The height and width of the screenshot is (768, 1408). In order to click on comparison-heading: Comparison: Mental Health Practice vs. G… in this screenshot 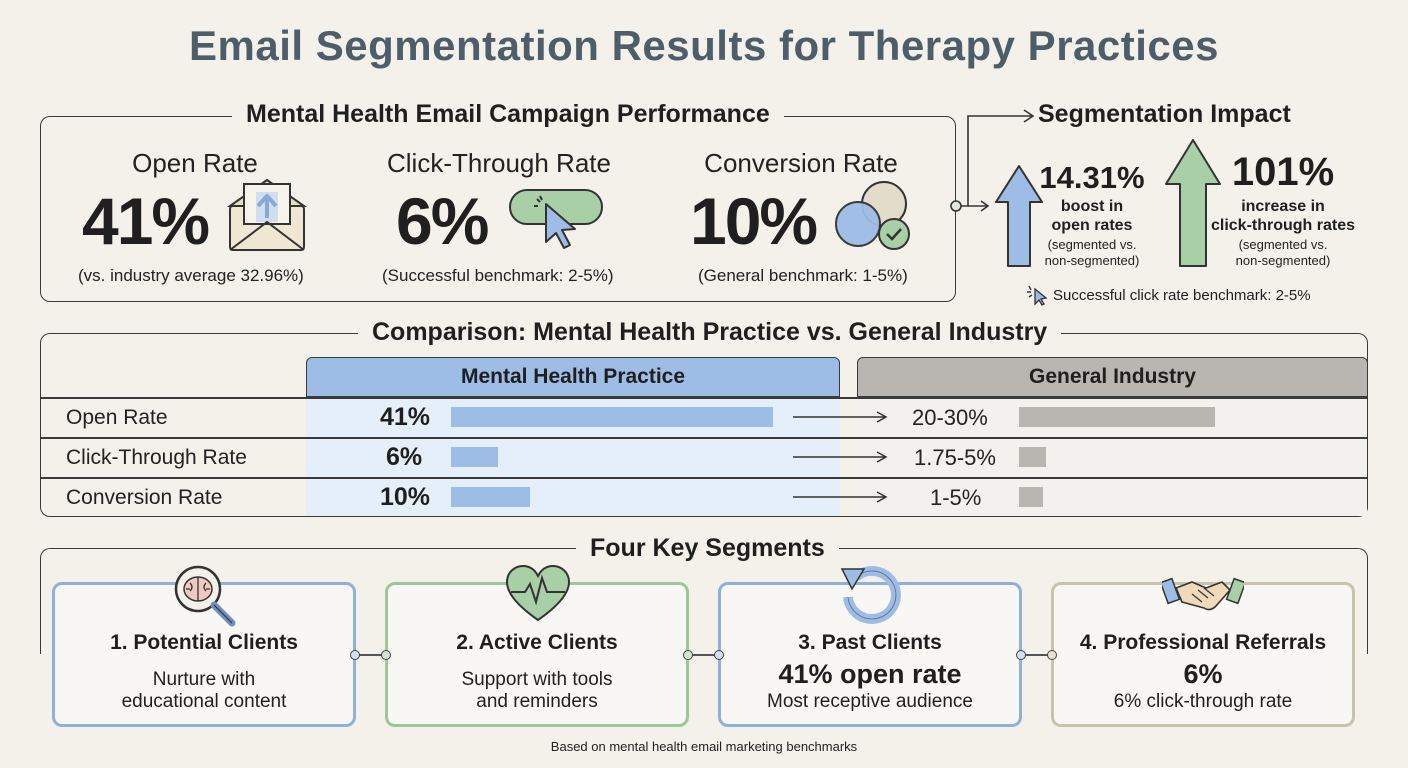, I will do `click(710, 332)`.